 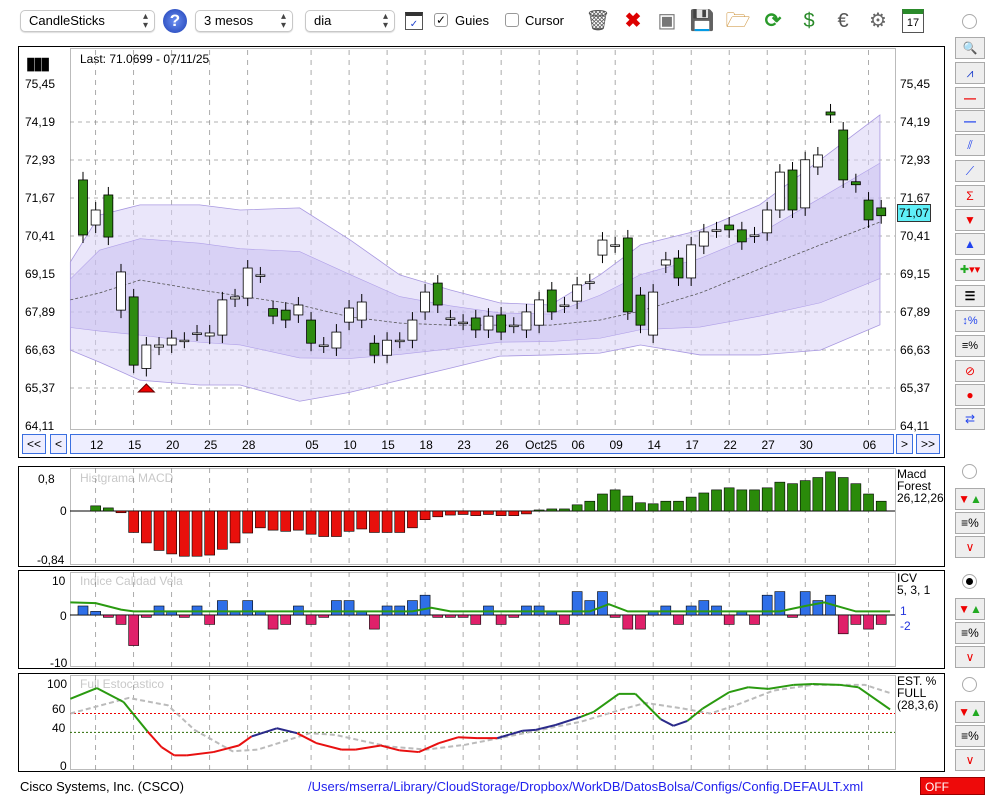 What do you see at coordinates (59, 663) in the screenshot?
I see `icv-tick: -10` at bounding box center [59, 663].